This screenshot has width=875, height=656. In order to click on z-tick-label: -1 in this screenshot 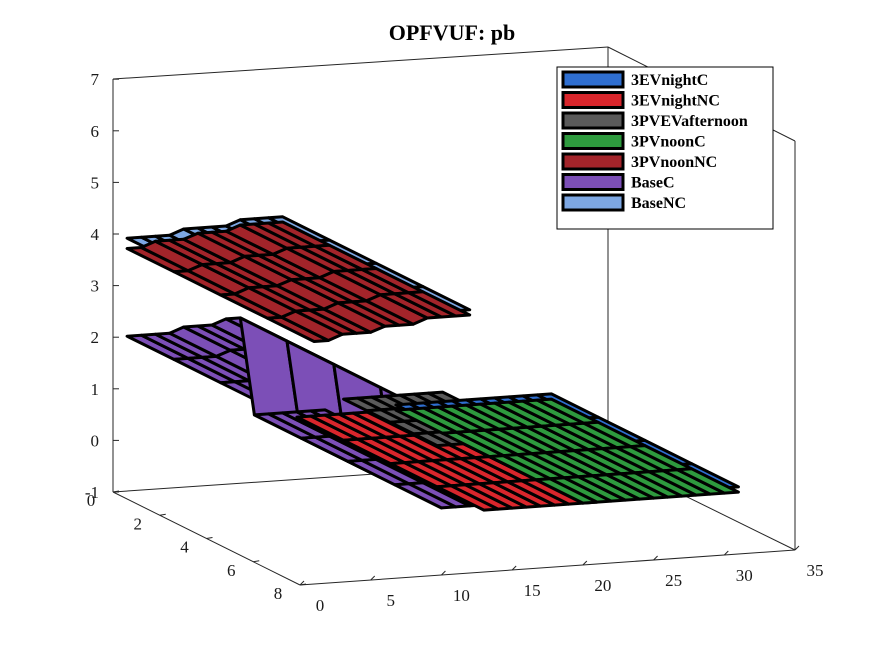, I will do `click(92, 492)`.